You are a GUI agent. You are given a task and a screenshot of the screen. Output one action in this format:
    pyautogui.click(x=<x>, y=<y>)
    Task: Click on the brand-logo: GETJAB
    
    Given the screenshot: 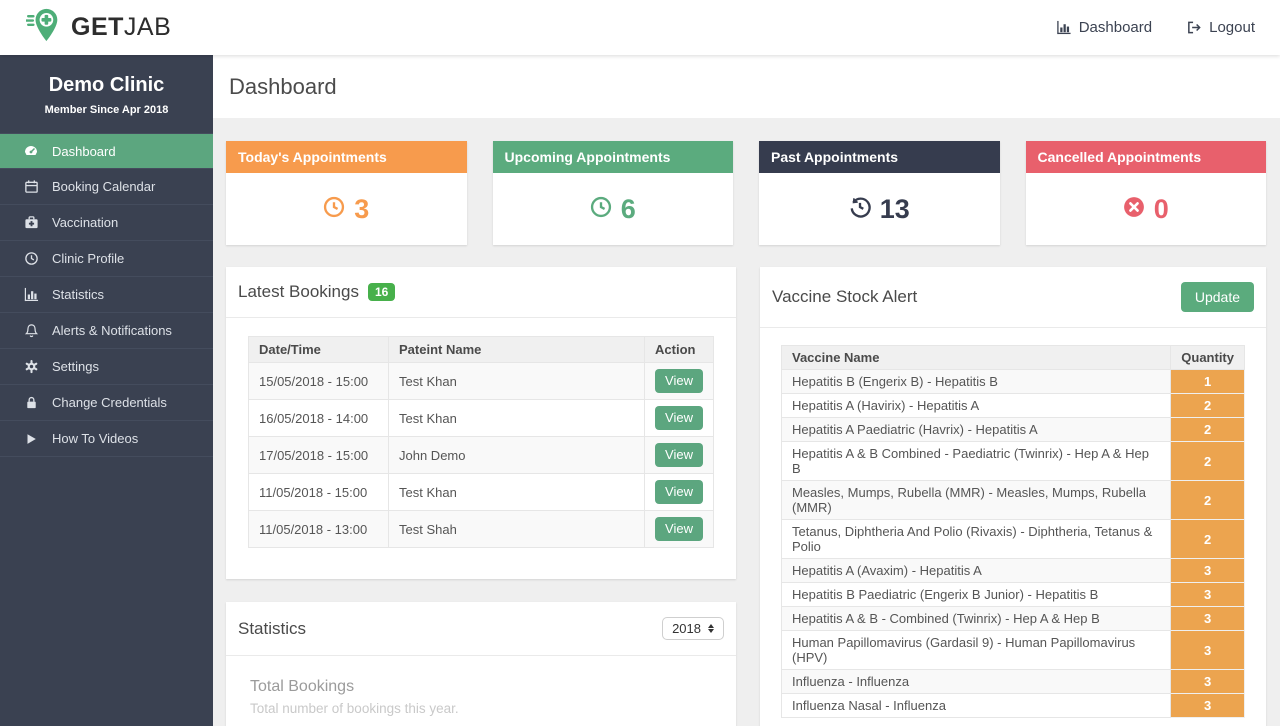 What is the action you would take?
    pyautogui.click(x=98, y=27)
    